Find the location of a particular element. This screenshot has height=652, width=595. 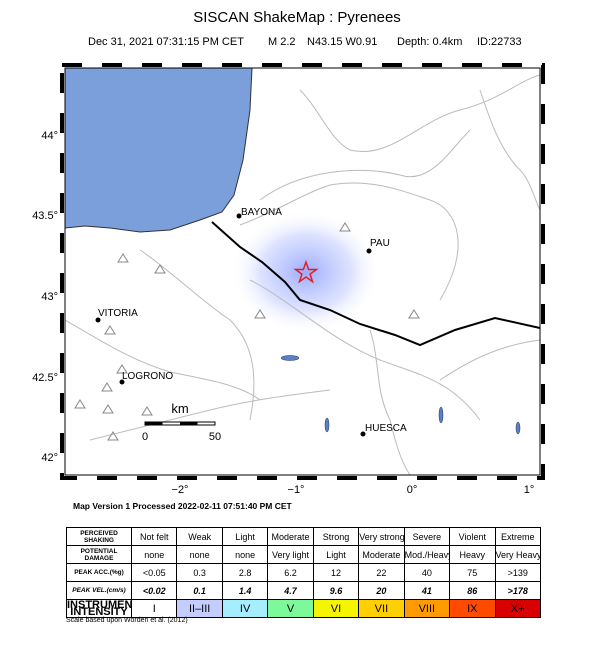

legend-cell: <0.02 is located at coordinates (154, 590).